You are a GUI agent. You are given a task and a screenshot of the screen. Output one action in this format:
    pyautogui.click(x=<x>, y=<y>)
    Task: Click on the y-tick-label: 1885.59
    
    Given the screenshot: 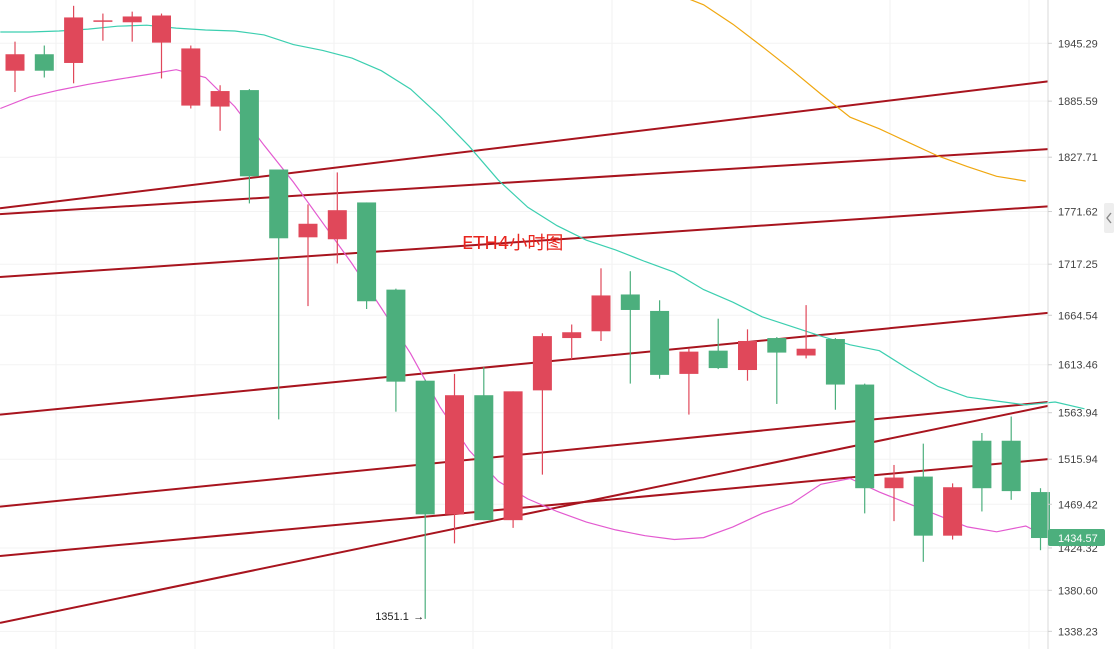 What is the action you would take?
    pyautogui.click(x=1078, y=102)
    